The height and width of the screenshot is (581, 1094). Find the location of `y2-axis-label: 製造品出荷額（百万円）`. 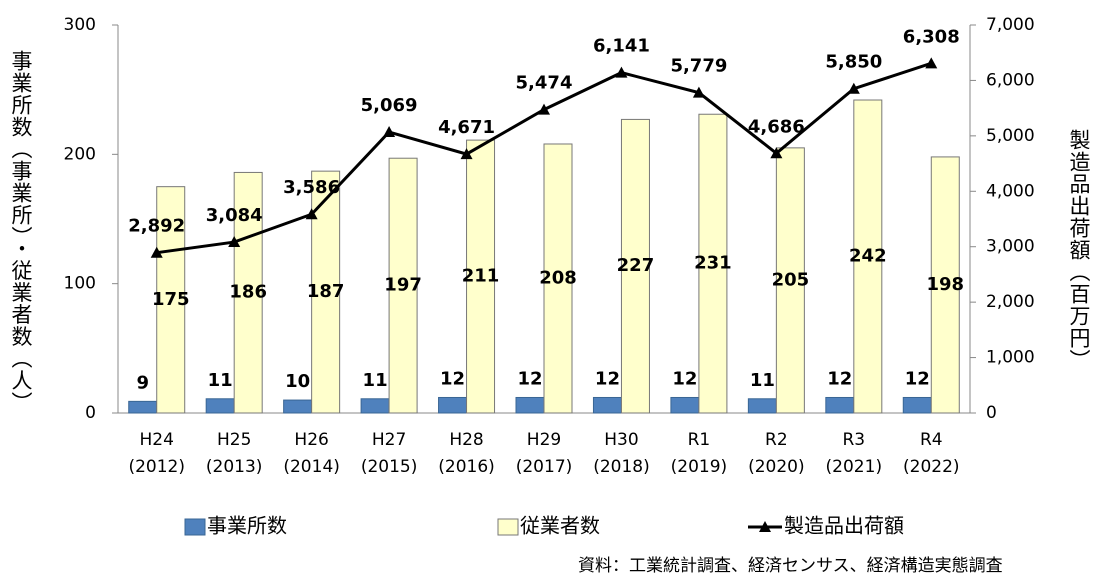

y2-axis-label: 製造品出荷額（百万円） is located at coordinates (1079, 250).